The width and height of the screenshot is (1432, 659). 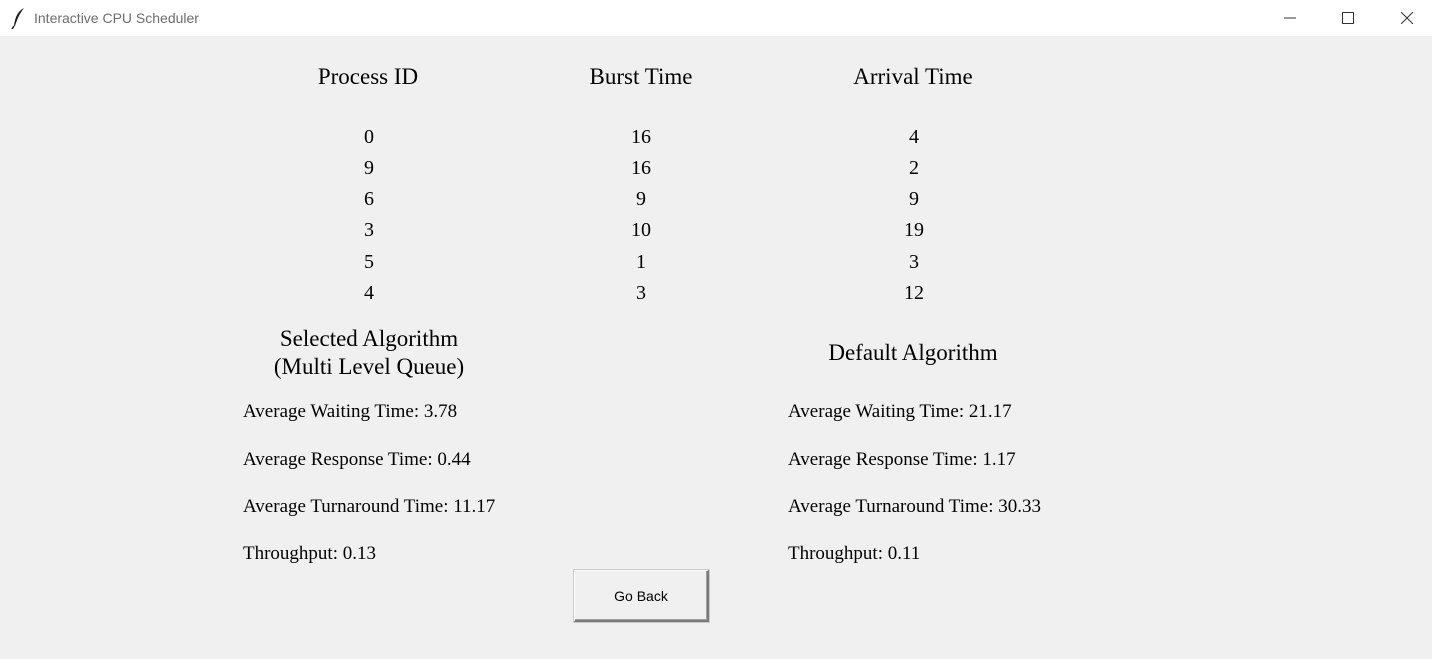 What do you see at coordinates (913, 352) in the screenshot?
I see `default-algorithm-title: Default Algorithm` at bounding box center [913, 352].